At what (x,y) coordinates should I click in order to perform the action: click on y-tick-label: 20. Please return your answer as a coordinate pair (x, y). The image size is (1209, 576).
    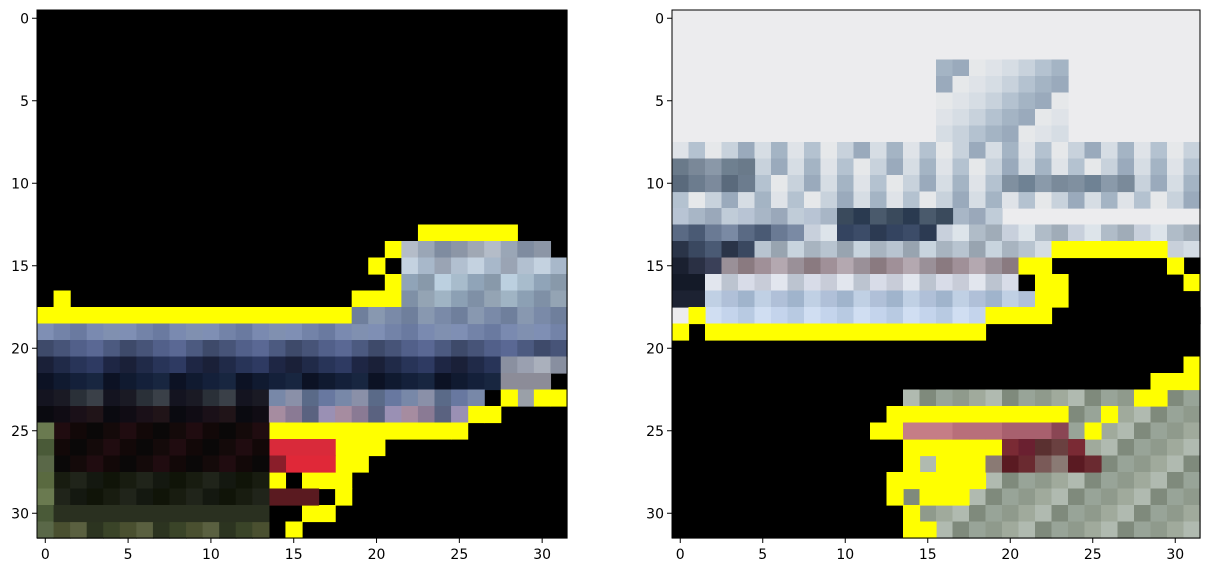
    Looking at the image, I should click on (20, 349).